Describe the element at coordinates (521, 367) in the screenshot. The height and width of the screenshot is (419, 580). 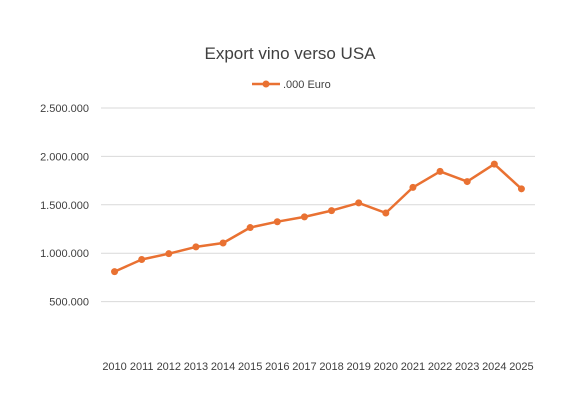
I see `x-tick-label: 2025` at that location.